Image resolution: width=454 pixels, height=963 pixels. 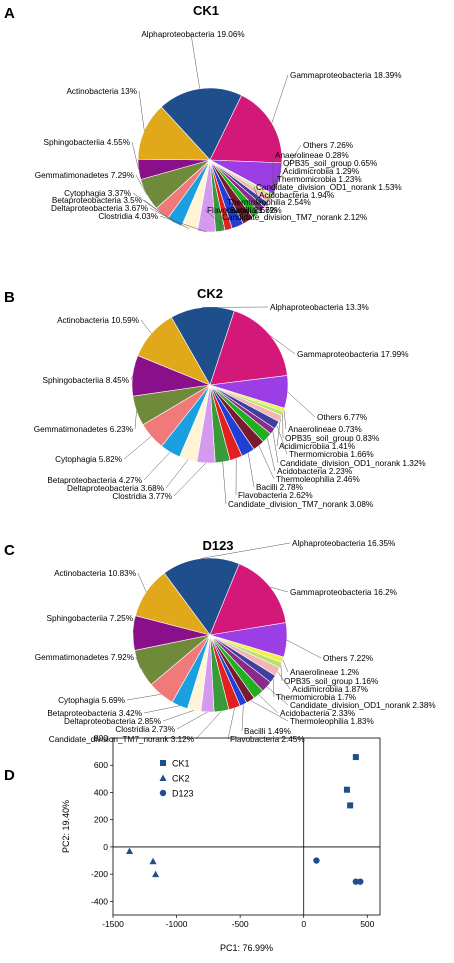 What do you see at coordinates (99, 208) in the screenshot?
I see `pie-label: Deltaproteobacteria 3.67%` at bounding box center [99, 208].